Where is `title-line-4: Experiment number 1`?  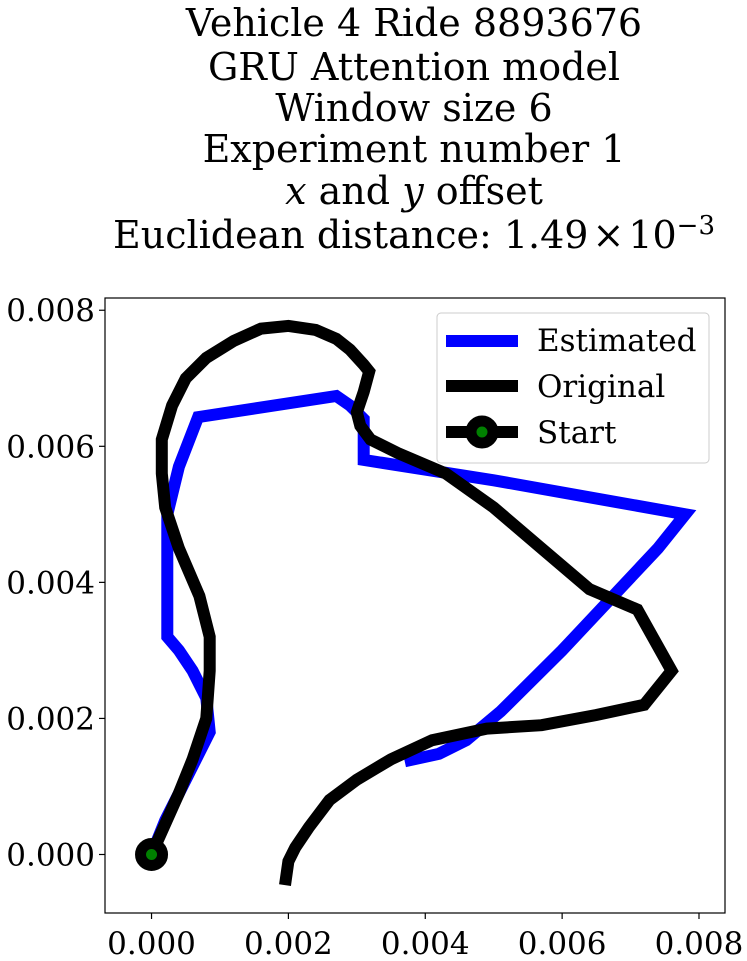
title-line-4: Experiment number 1 is located at coordinates (414, 149).